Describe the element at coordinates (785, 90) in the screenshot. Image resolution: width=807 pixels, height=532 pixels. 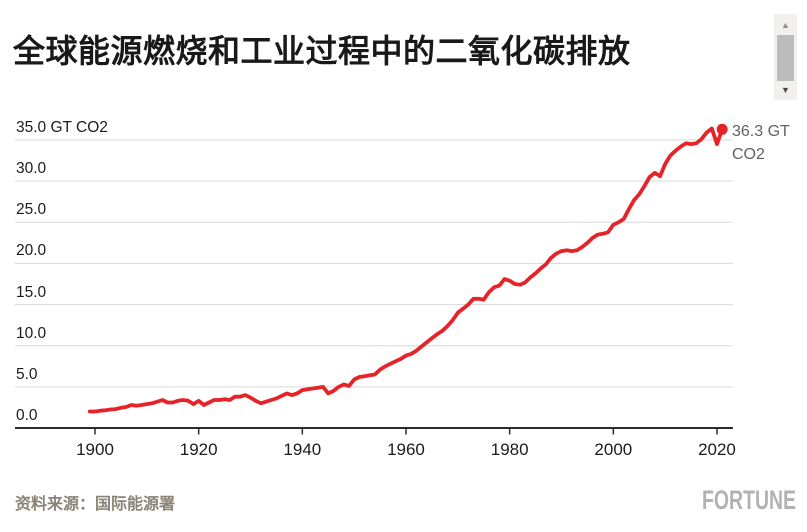
I see `scrollbar-down-icon: ▼` at that location.